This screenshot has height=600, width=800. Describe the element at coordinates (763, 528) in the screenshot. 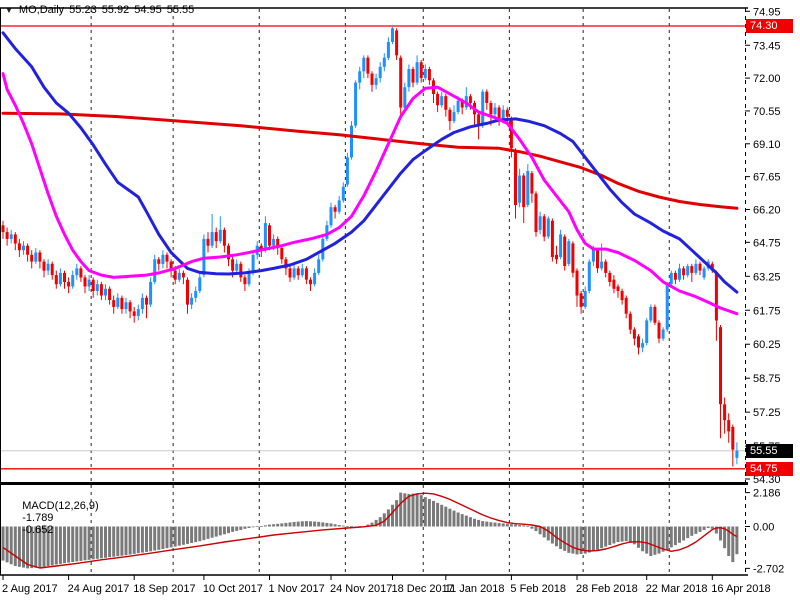

I see `macd-tick-label: 0.00` at that location.